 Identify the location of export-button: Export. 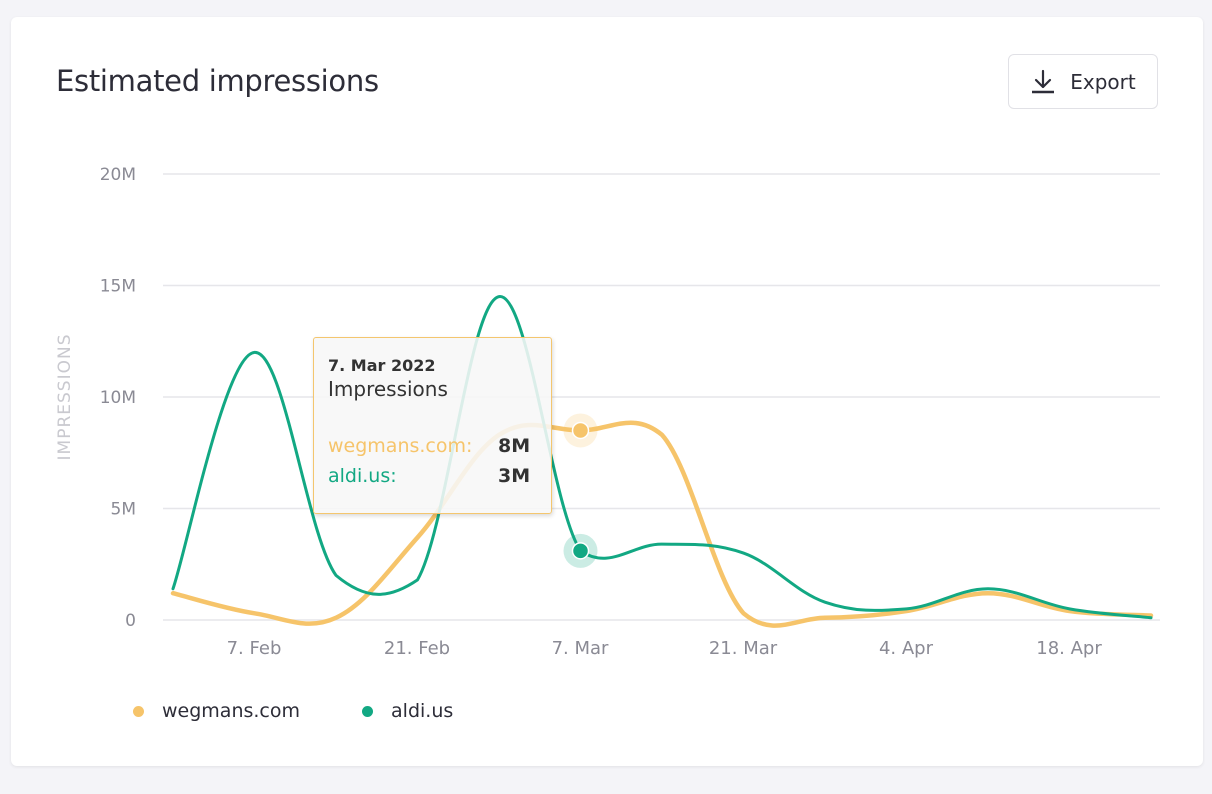
(1083, 81).